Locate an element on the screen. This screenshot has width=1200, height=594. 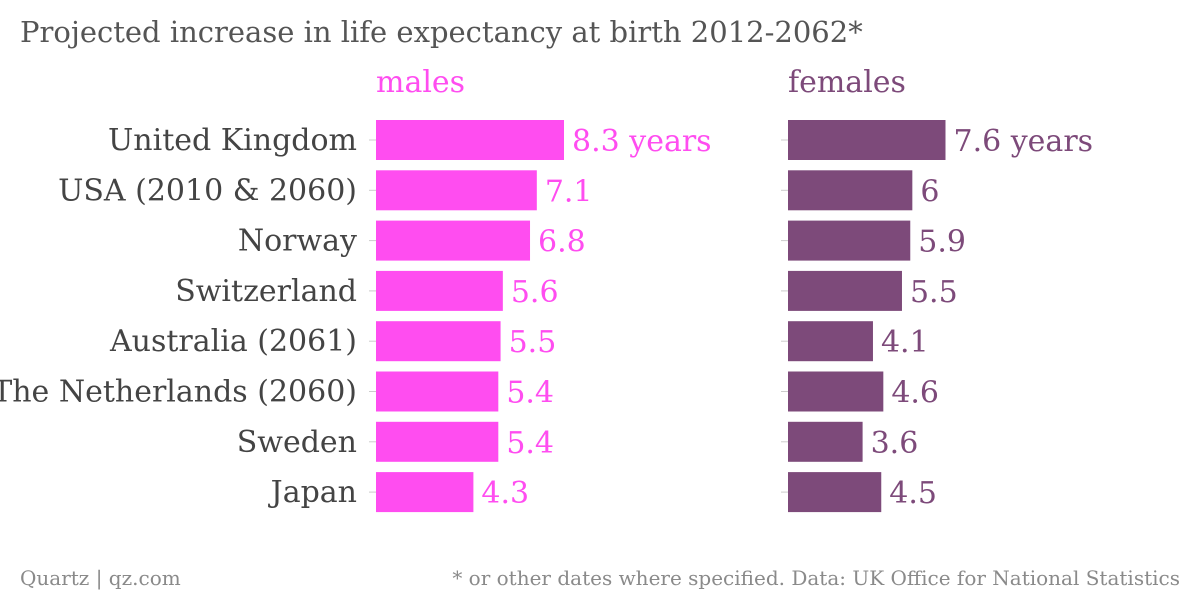
male-value-label: 4.3 is located at coordinates (505, 493).